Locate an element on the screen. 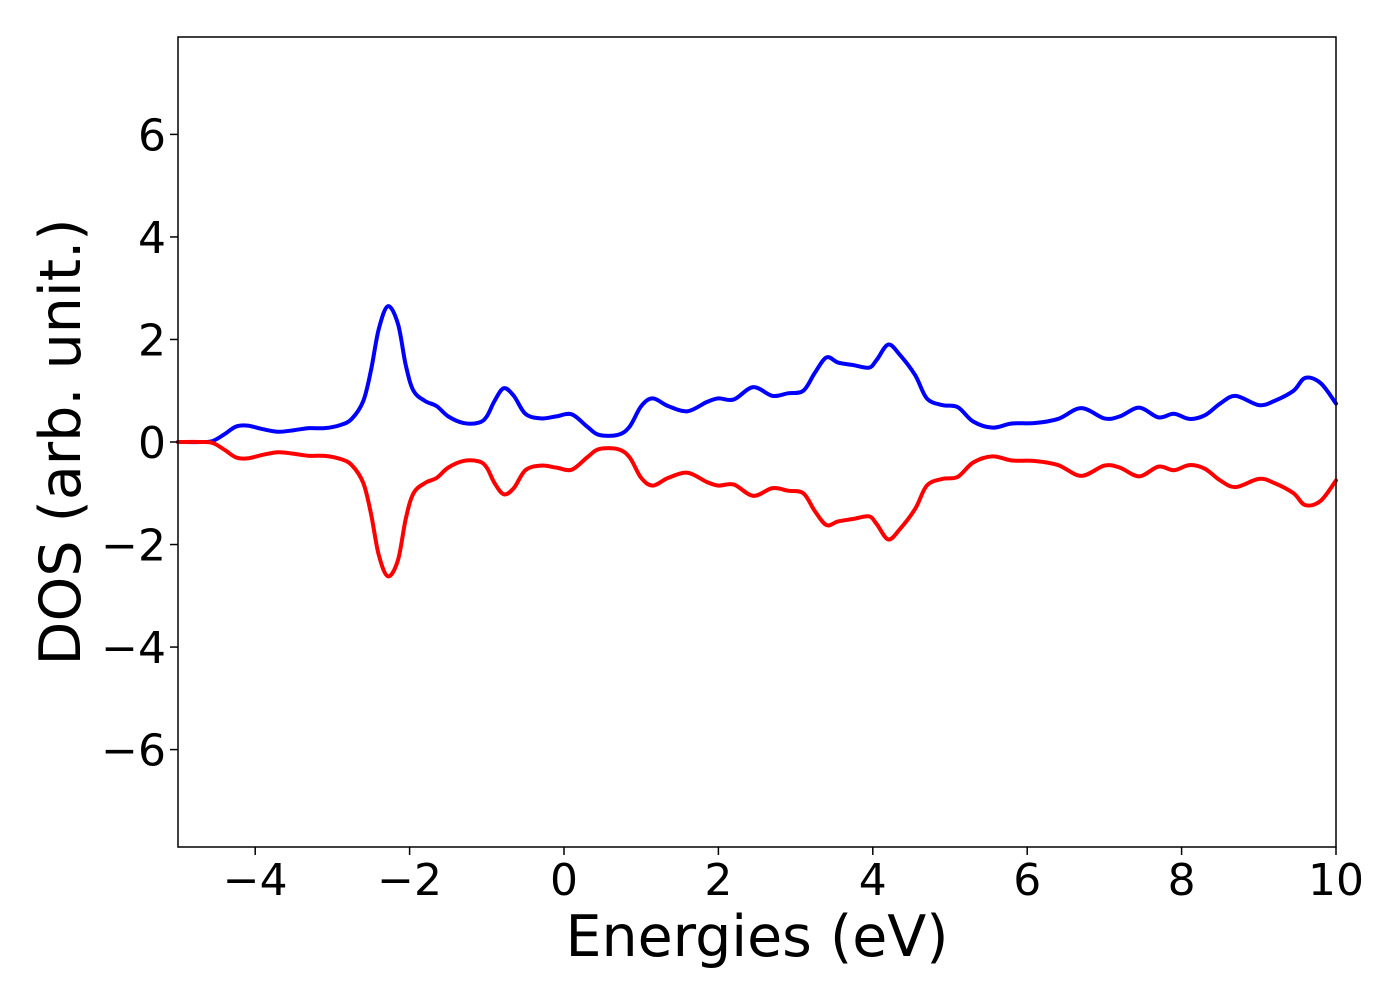  series-line-red is located at coordinates (757, 509).